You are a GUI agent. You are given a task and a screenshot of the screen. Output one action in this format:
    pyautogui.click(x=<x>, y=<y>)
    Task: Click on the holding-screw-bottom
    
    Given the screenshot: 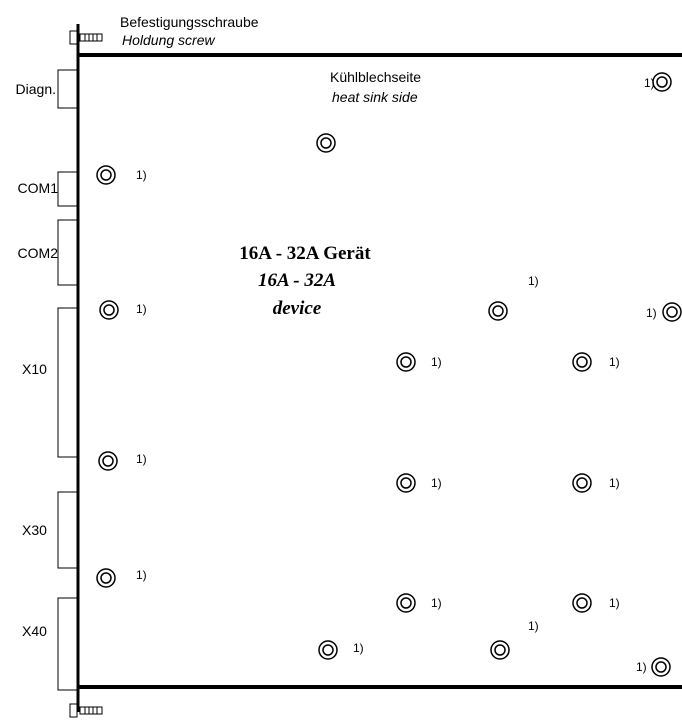 What is the action you would take?
    pyautogui.click(x=86, y=710)
    